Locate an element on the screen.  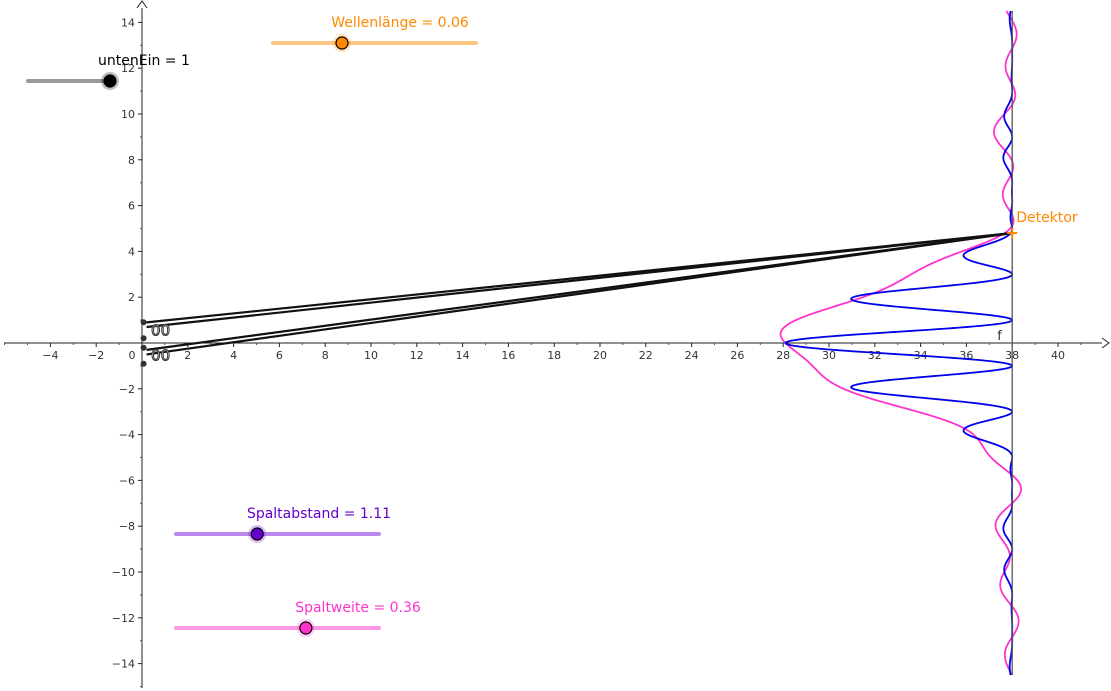
y-tick-label: −2 is located at coordinates (127, 389).